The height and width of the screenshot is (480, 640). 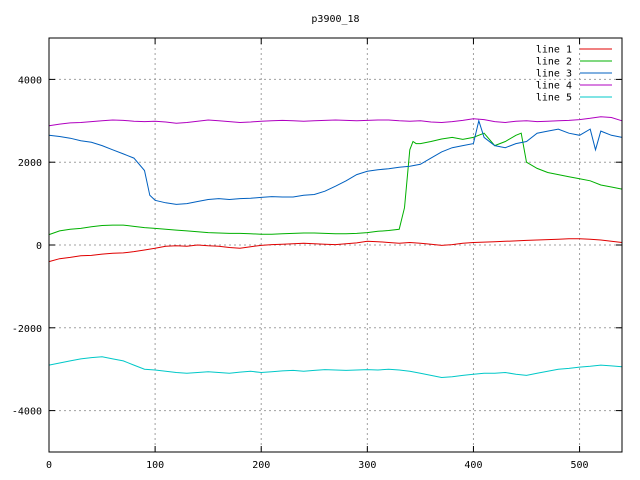 I want to click on y-tick-label: -4000, so click(x=27, y=412).